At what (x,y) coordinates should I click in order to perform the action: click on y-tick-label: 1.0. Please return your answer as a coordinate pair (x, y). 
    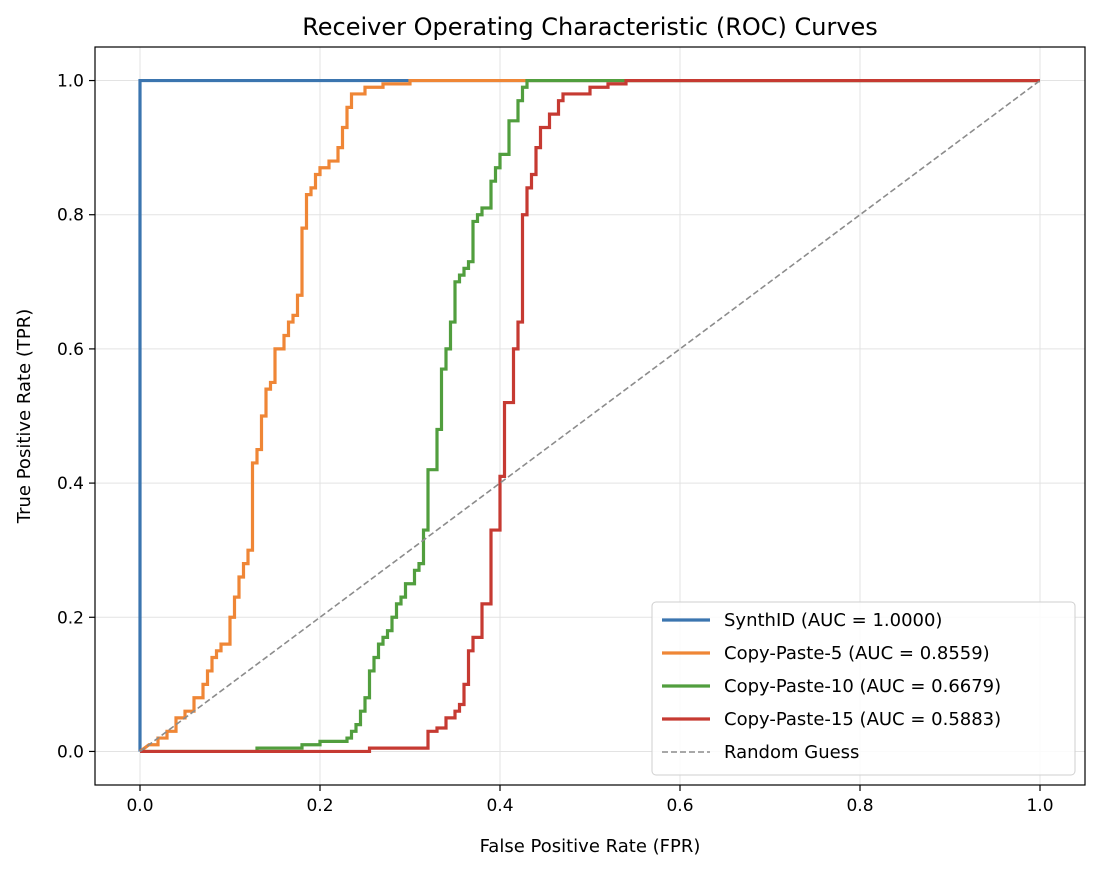
    Looking at the image, I should click on (70, 82).